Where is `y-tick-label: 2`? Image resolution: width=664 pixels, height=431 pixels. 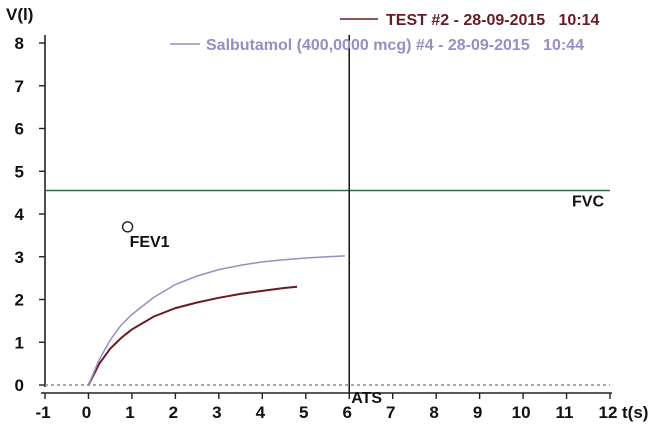 y-tick-label: 2 is located at coordinates (19, 300).